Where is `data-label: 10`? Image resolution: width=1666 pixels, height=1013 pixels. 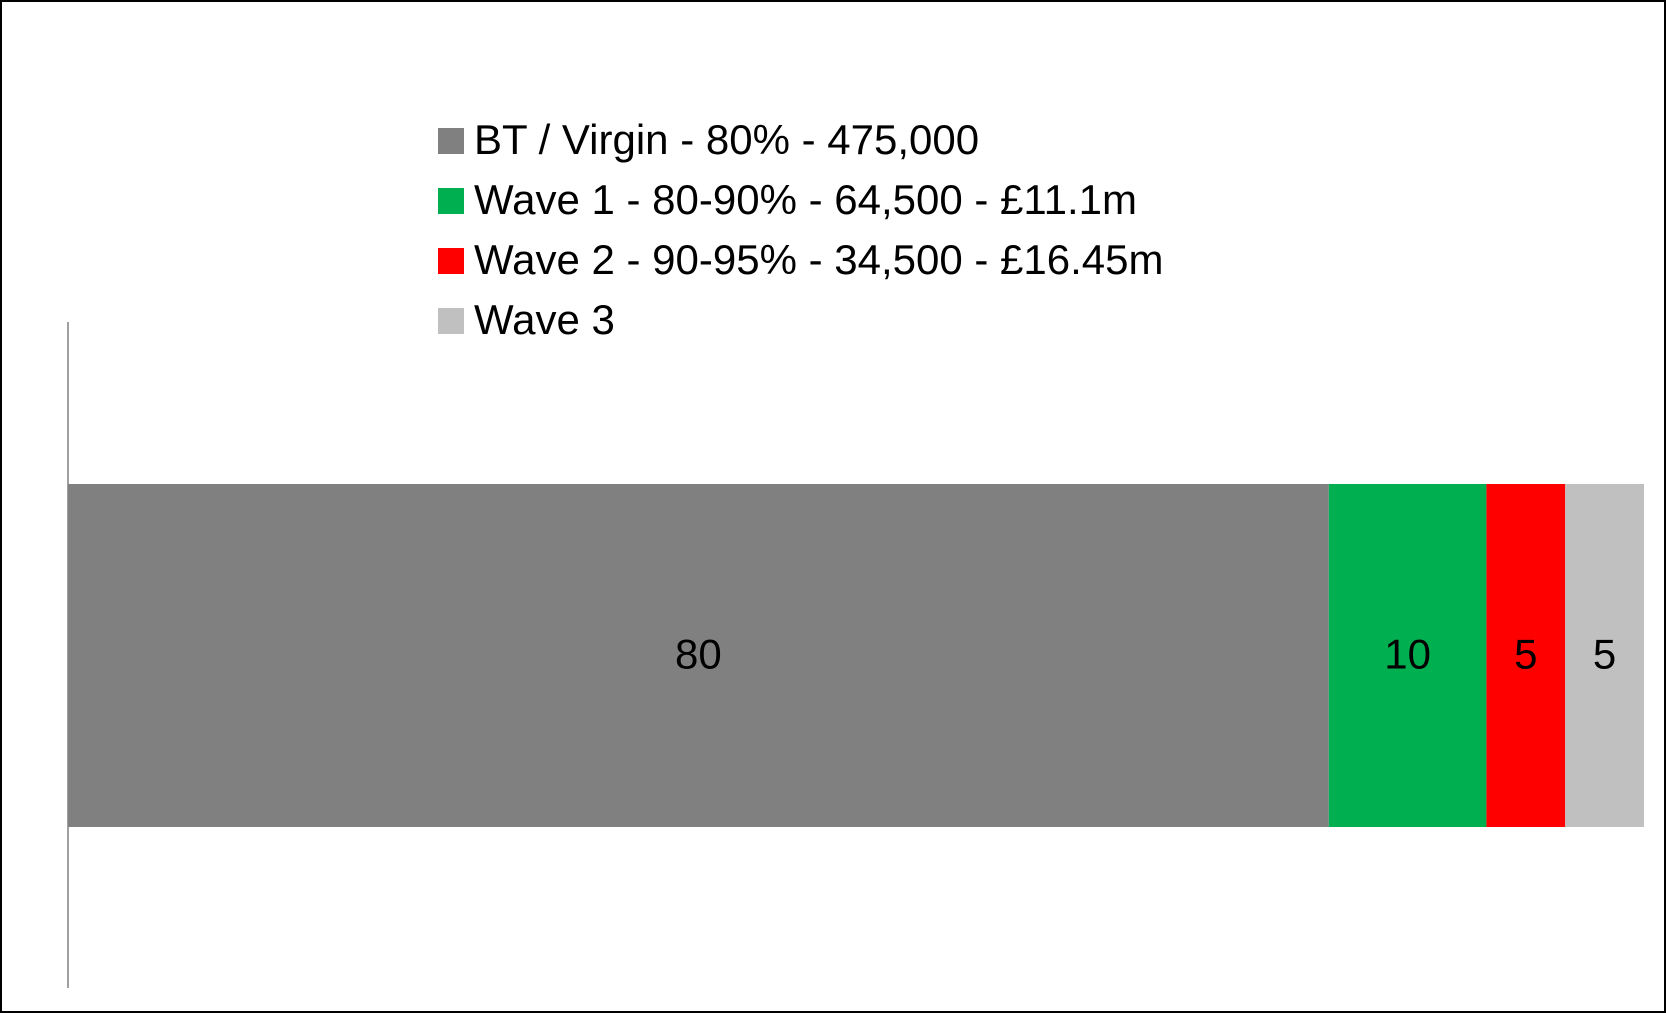 data-label: 10 is located at coordinates (1407, 654).